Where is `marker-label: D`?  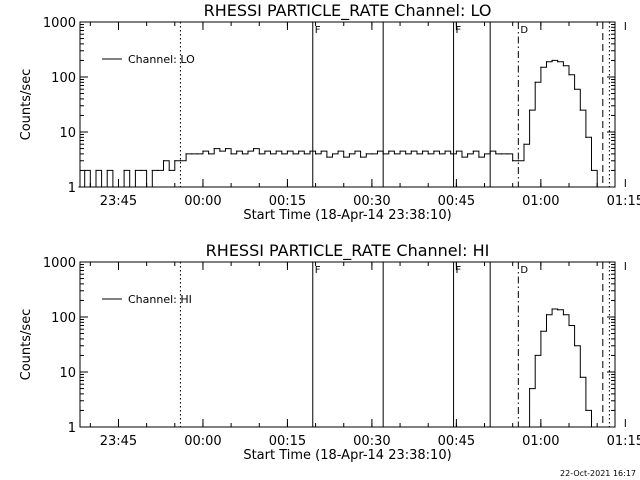 marker-label: D is located at coordinates (524, 270).